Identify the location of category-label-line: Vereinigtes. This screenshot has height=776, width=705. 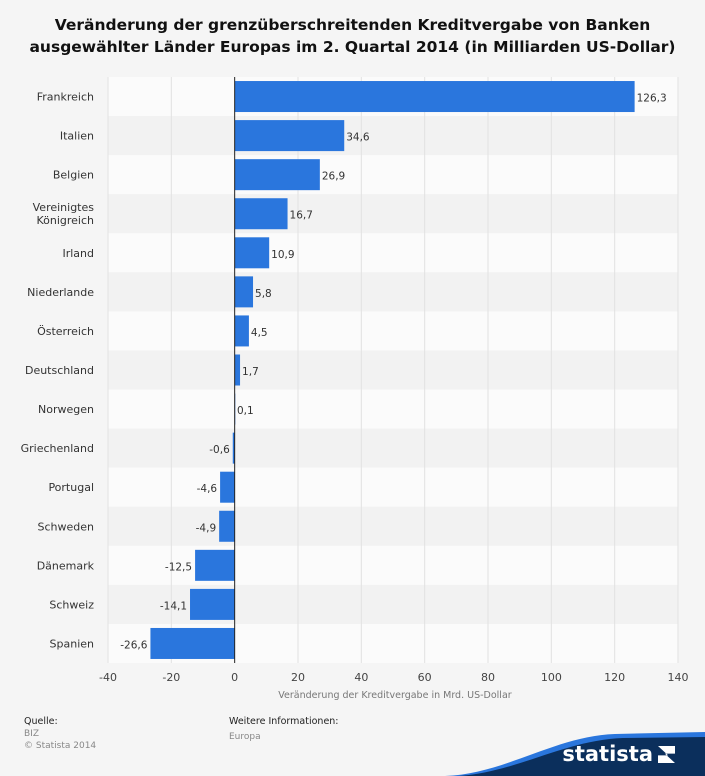
(64, 207).